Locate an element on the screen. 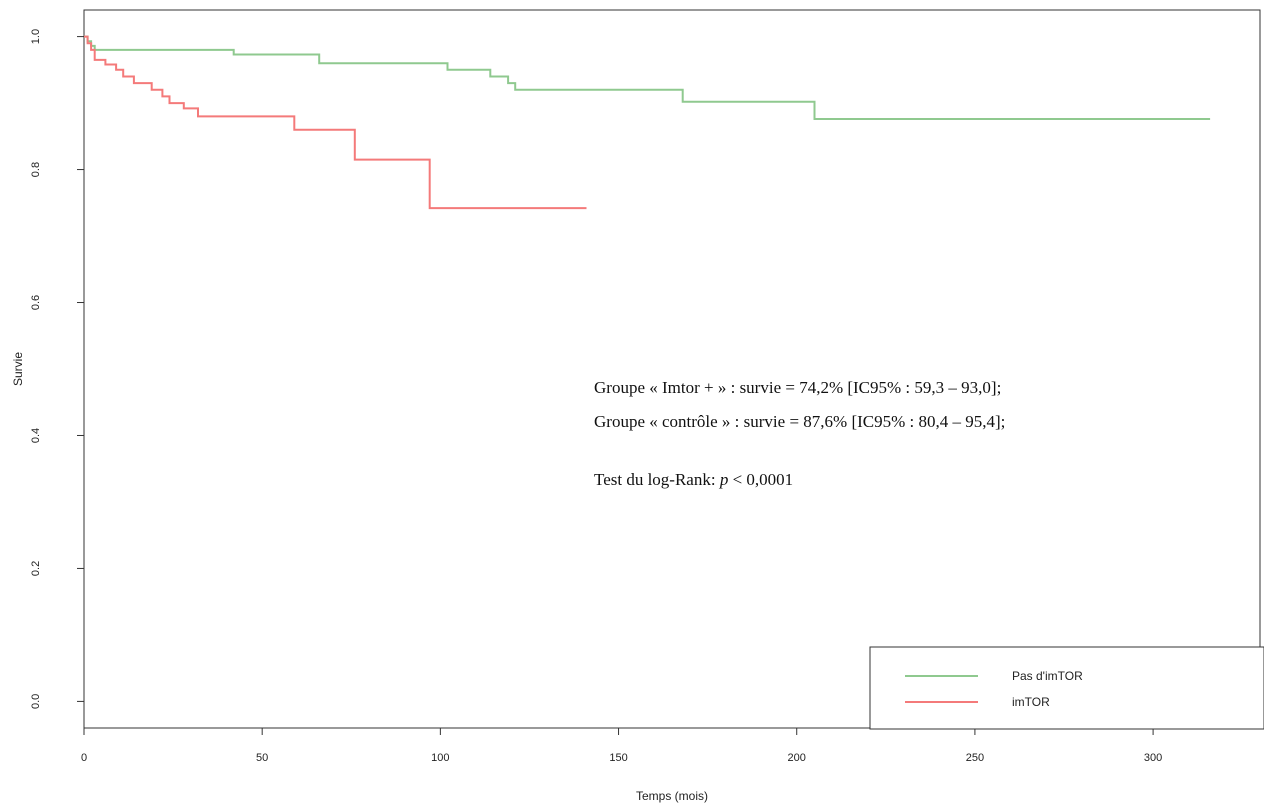 This screenshot has height=806, width=1264. legend: Pas d'imTOR imTOR is located at coordinates (1067, 688).